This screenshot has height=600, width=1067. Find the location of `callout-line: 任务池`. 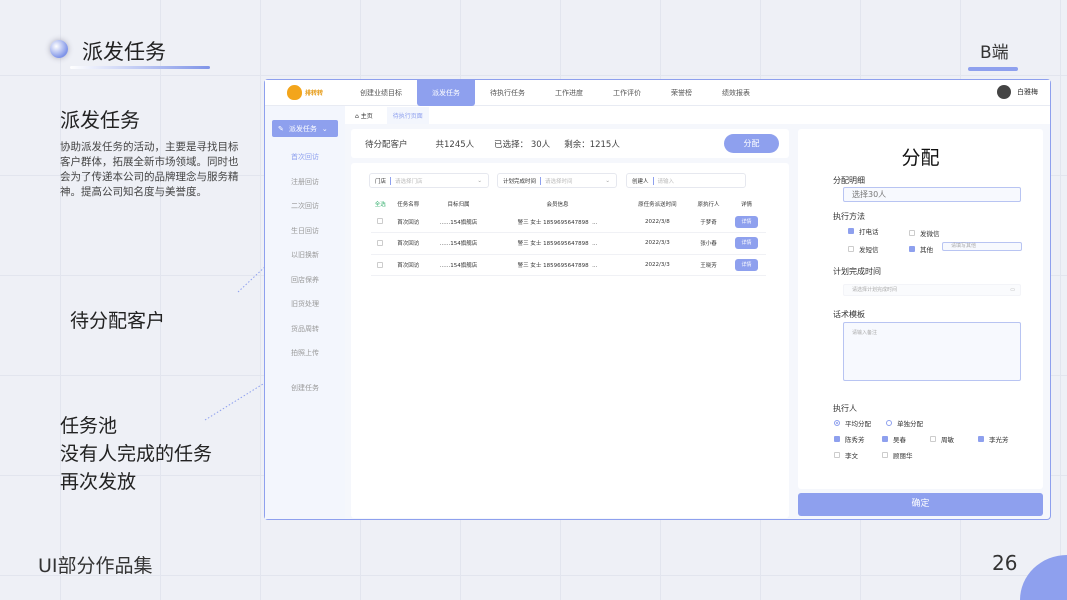

callout-line: 任务池 is located at coordinates (89, 426).